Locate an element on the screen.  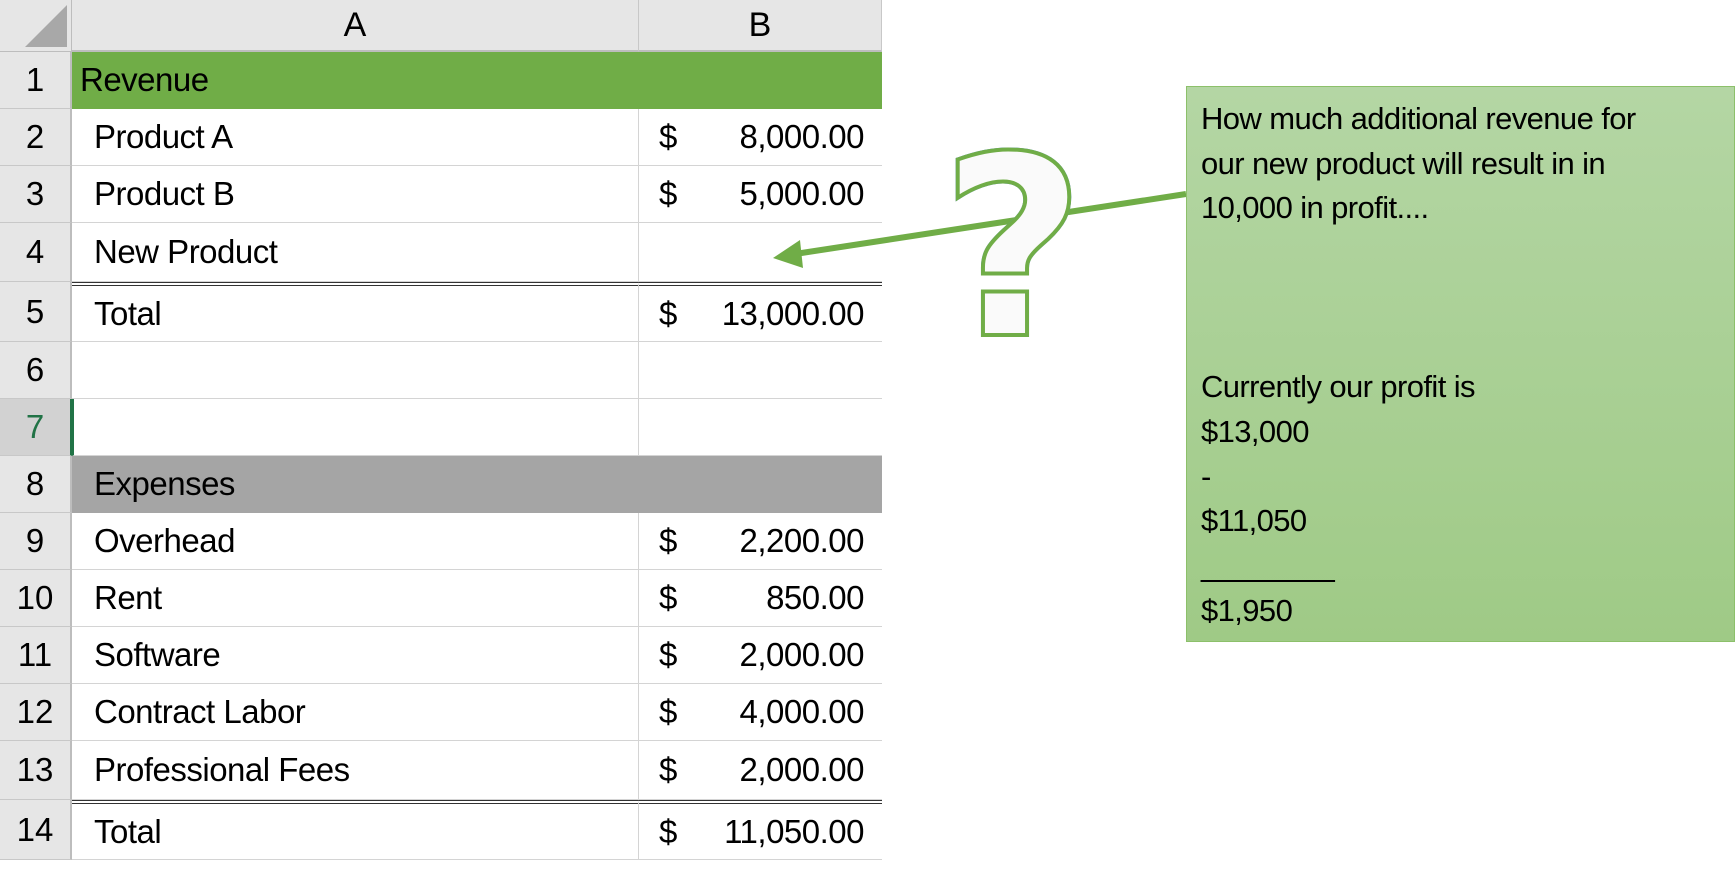
table-row: 3 Product B $5,000.00 is located at coordinates (441, 194).